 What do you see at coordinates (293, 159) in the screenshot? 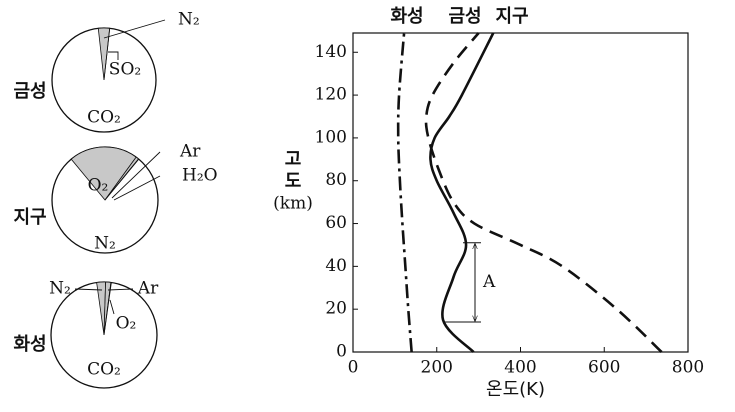
I see `y-axis-label: 고` at bounding box center [293, 159].